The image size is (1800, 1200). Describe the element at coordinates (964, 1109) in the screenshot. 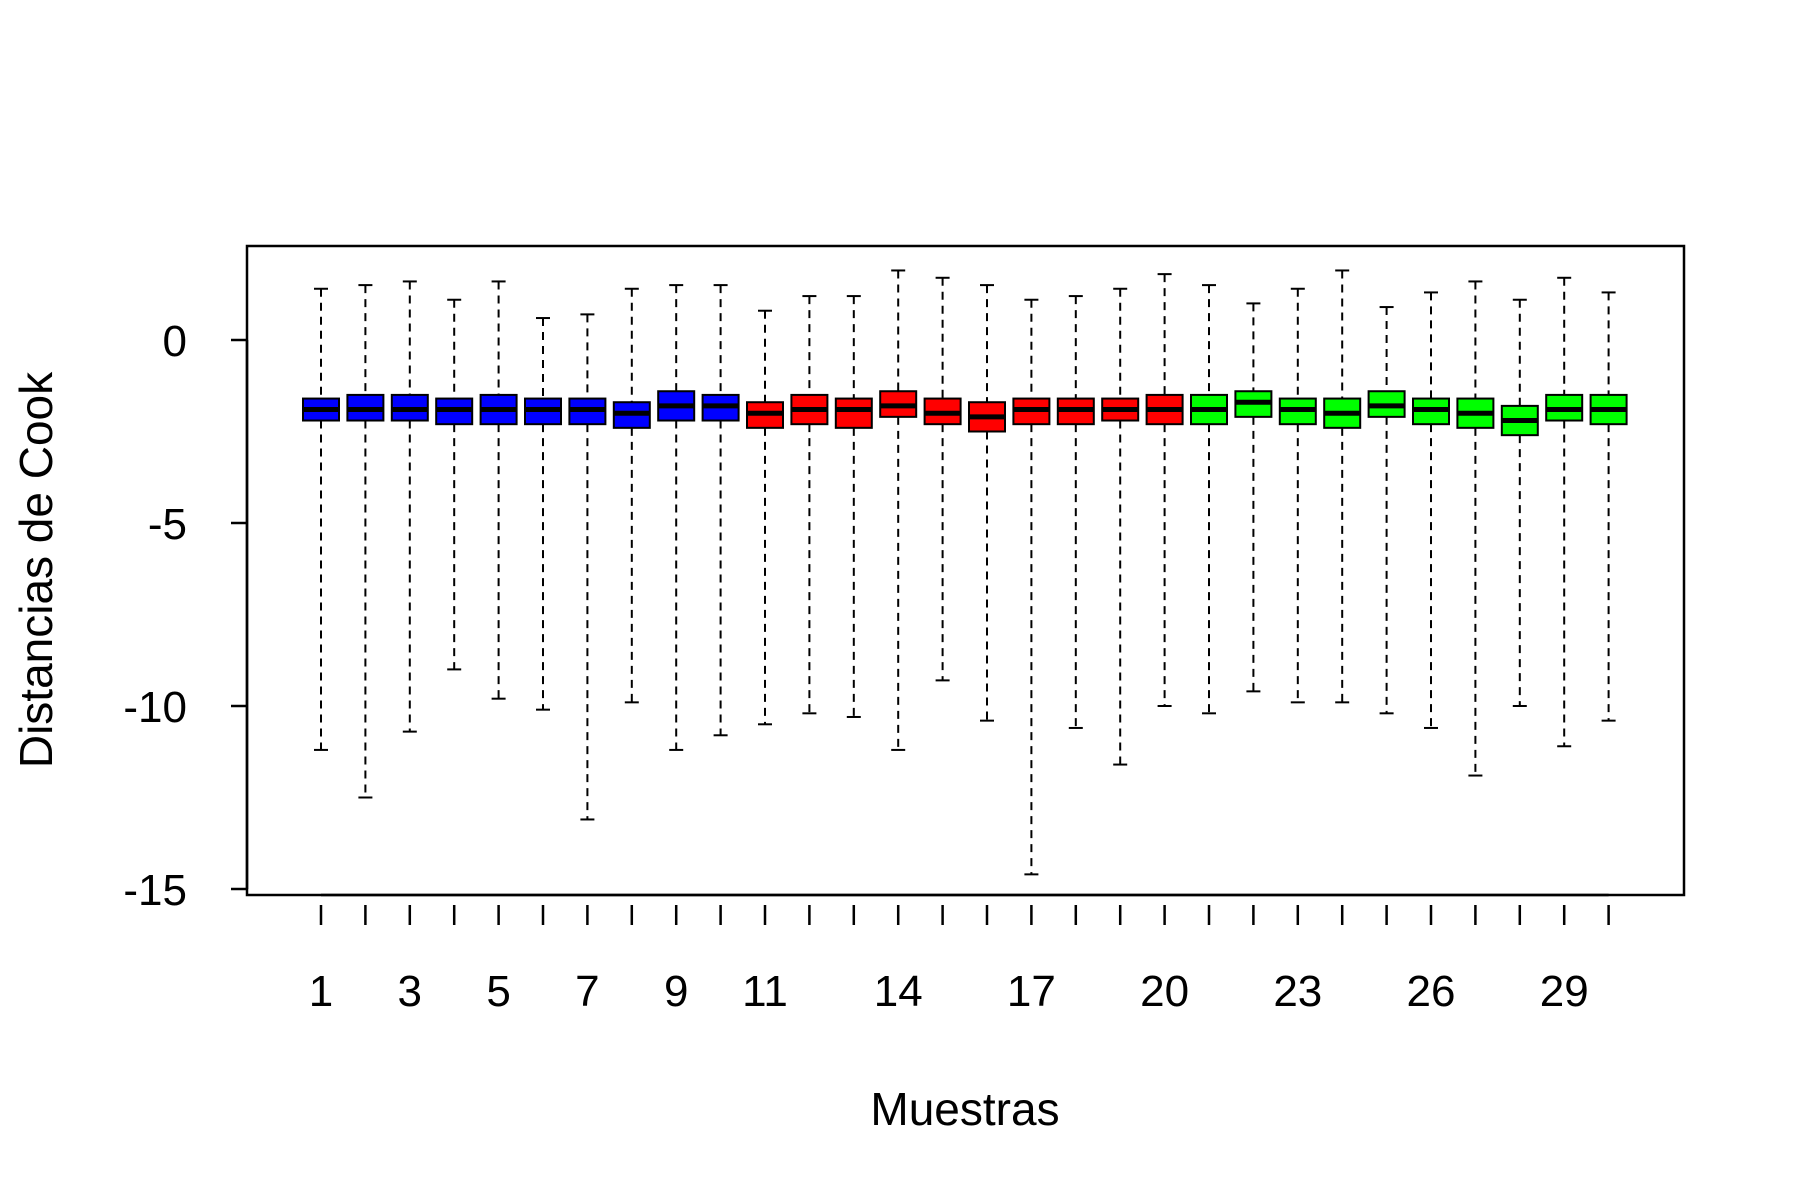

I see `x-axis-label: Muestras` at that location.